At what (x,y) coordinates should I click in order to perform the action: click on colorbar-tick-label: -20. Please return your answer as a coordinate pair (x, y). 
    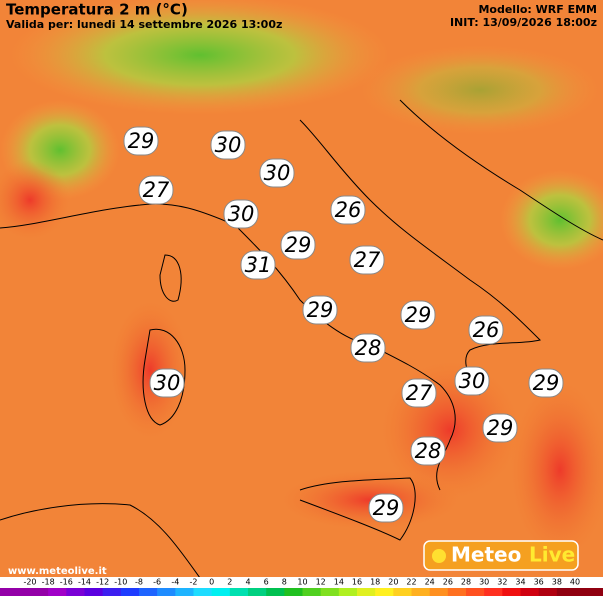
    Looking at the image, I should click on (29, 582).